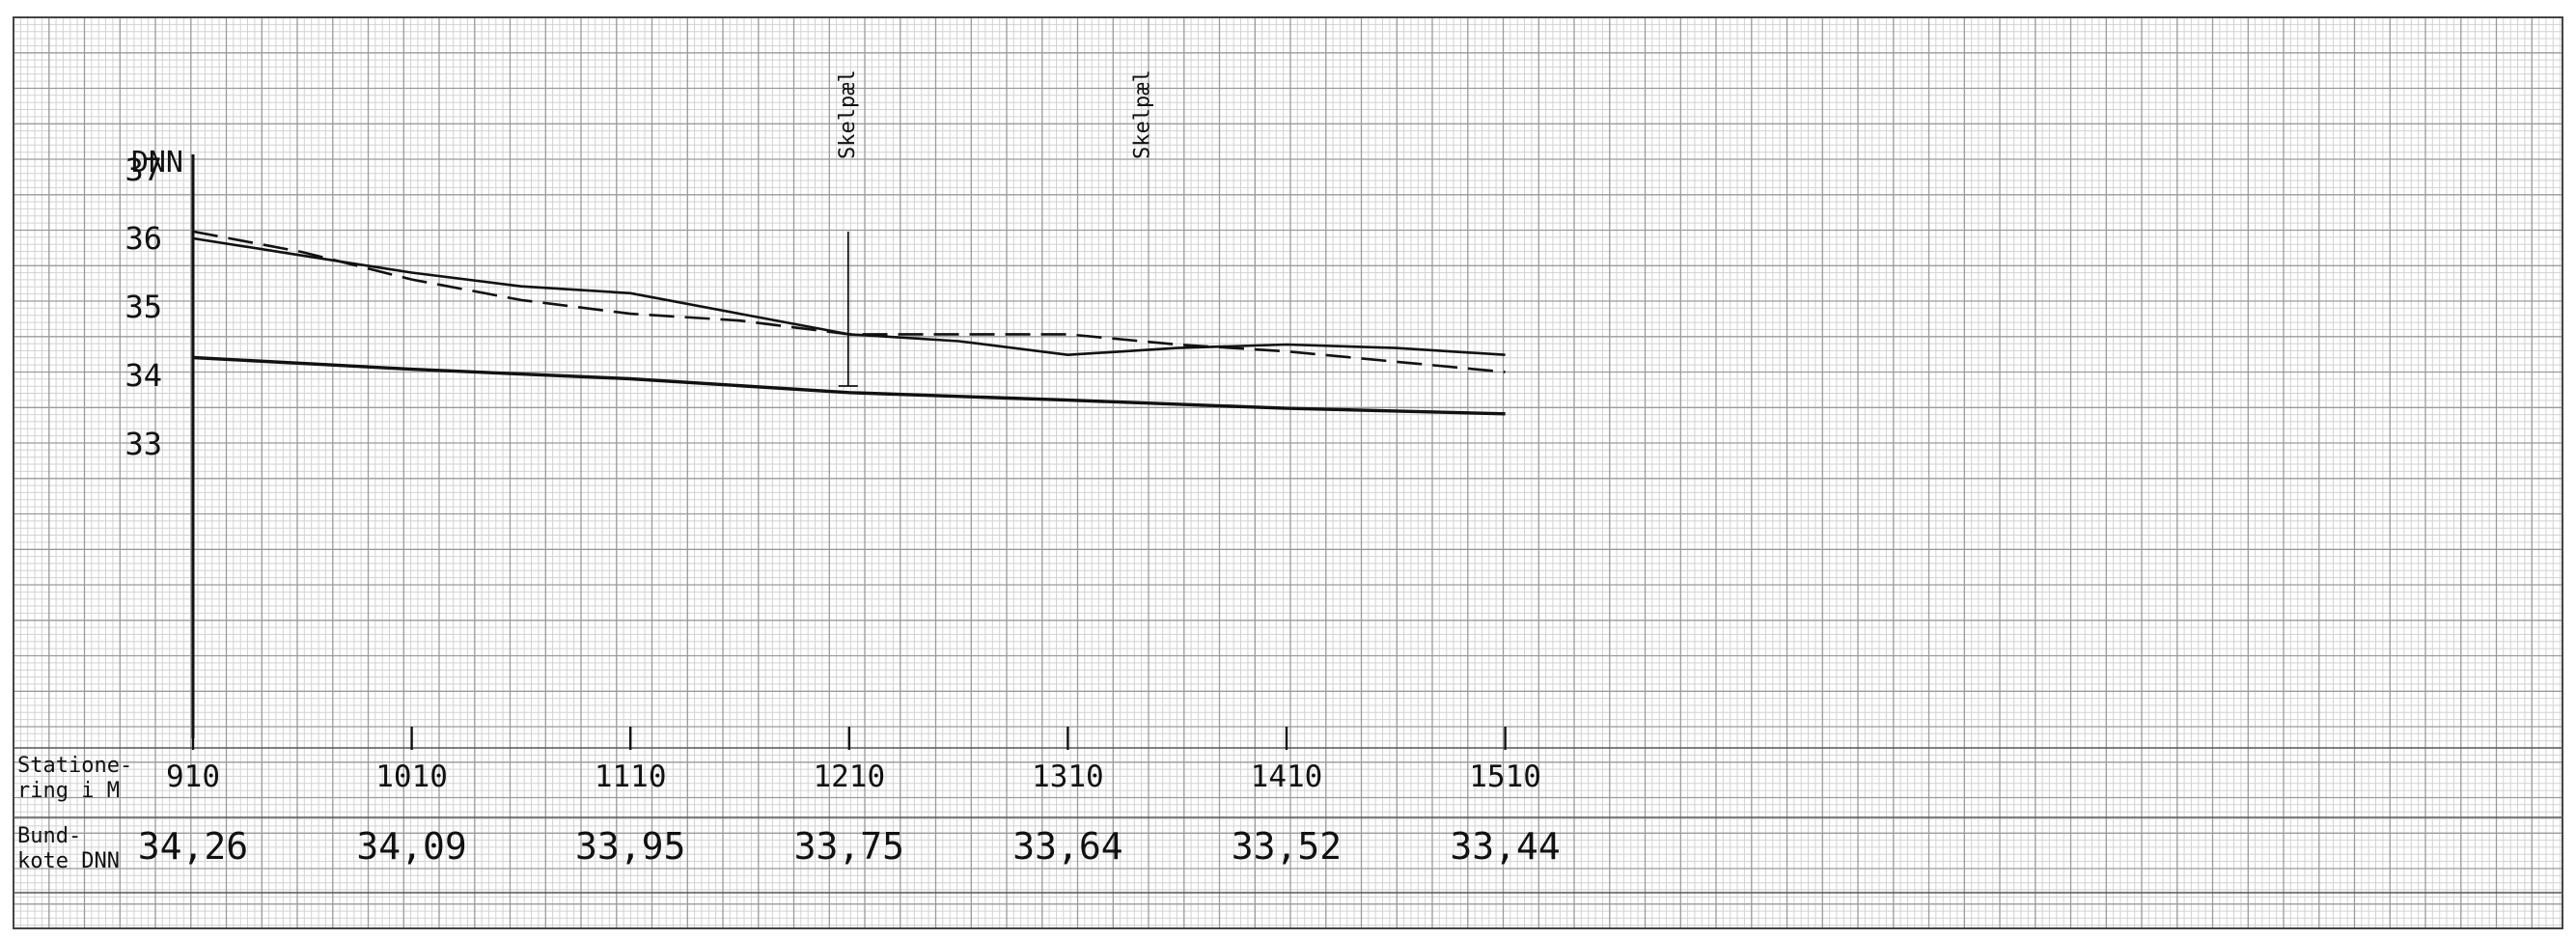  Describe the element at coordinates (163, 442) in the screenshot. I see `axes: DNN` at that location.